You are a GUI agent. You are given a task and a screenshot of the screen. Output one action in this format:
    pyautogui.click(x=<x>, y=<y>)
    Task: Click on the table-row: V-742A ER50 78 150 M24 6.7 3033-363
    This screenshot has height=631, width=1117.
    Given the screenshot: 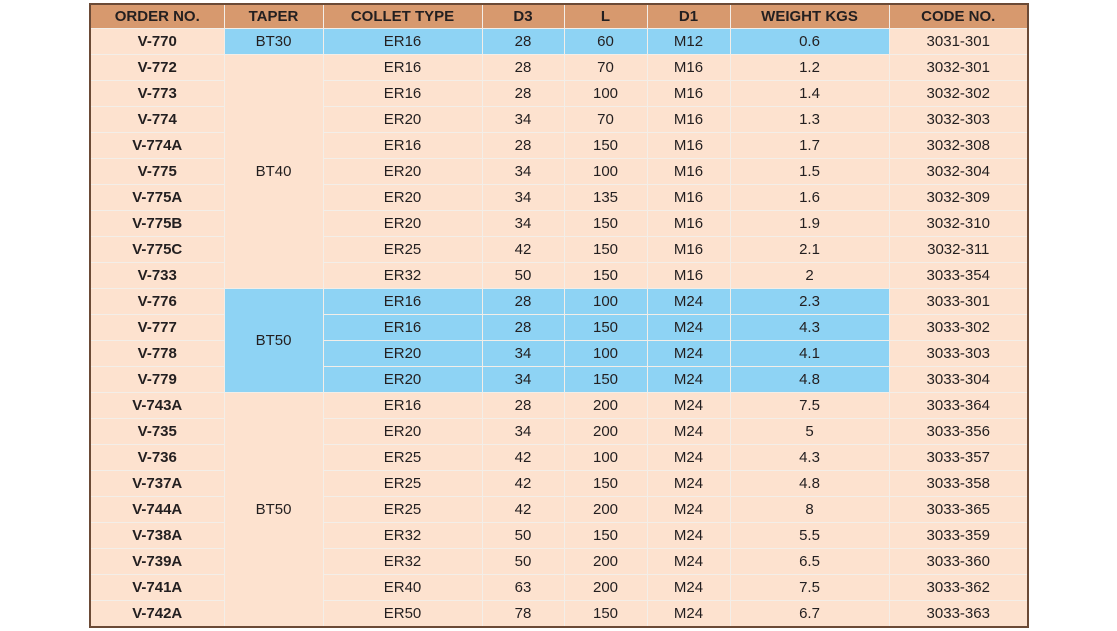 What is the action you would take?
    pyautogui.click(x=559, y=614)
    